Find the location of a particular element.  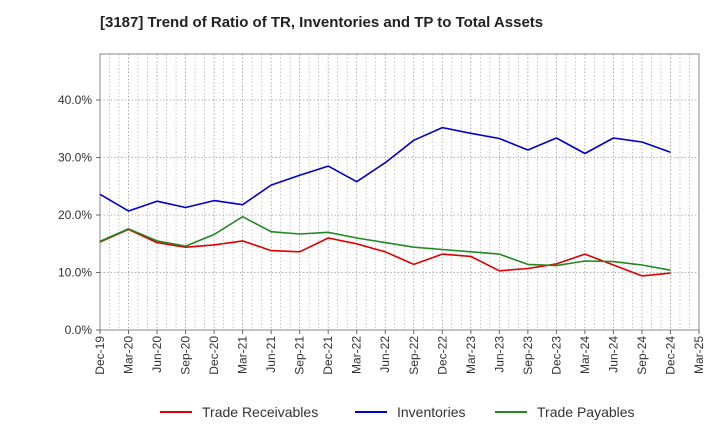

x-tick-label: Mar-22 is located at coordinates (357, 355).